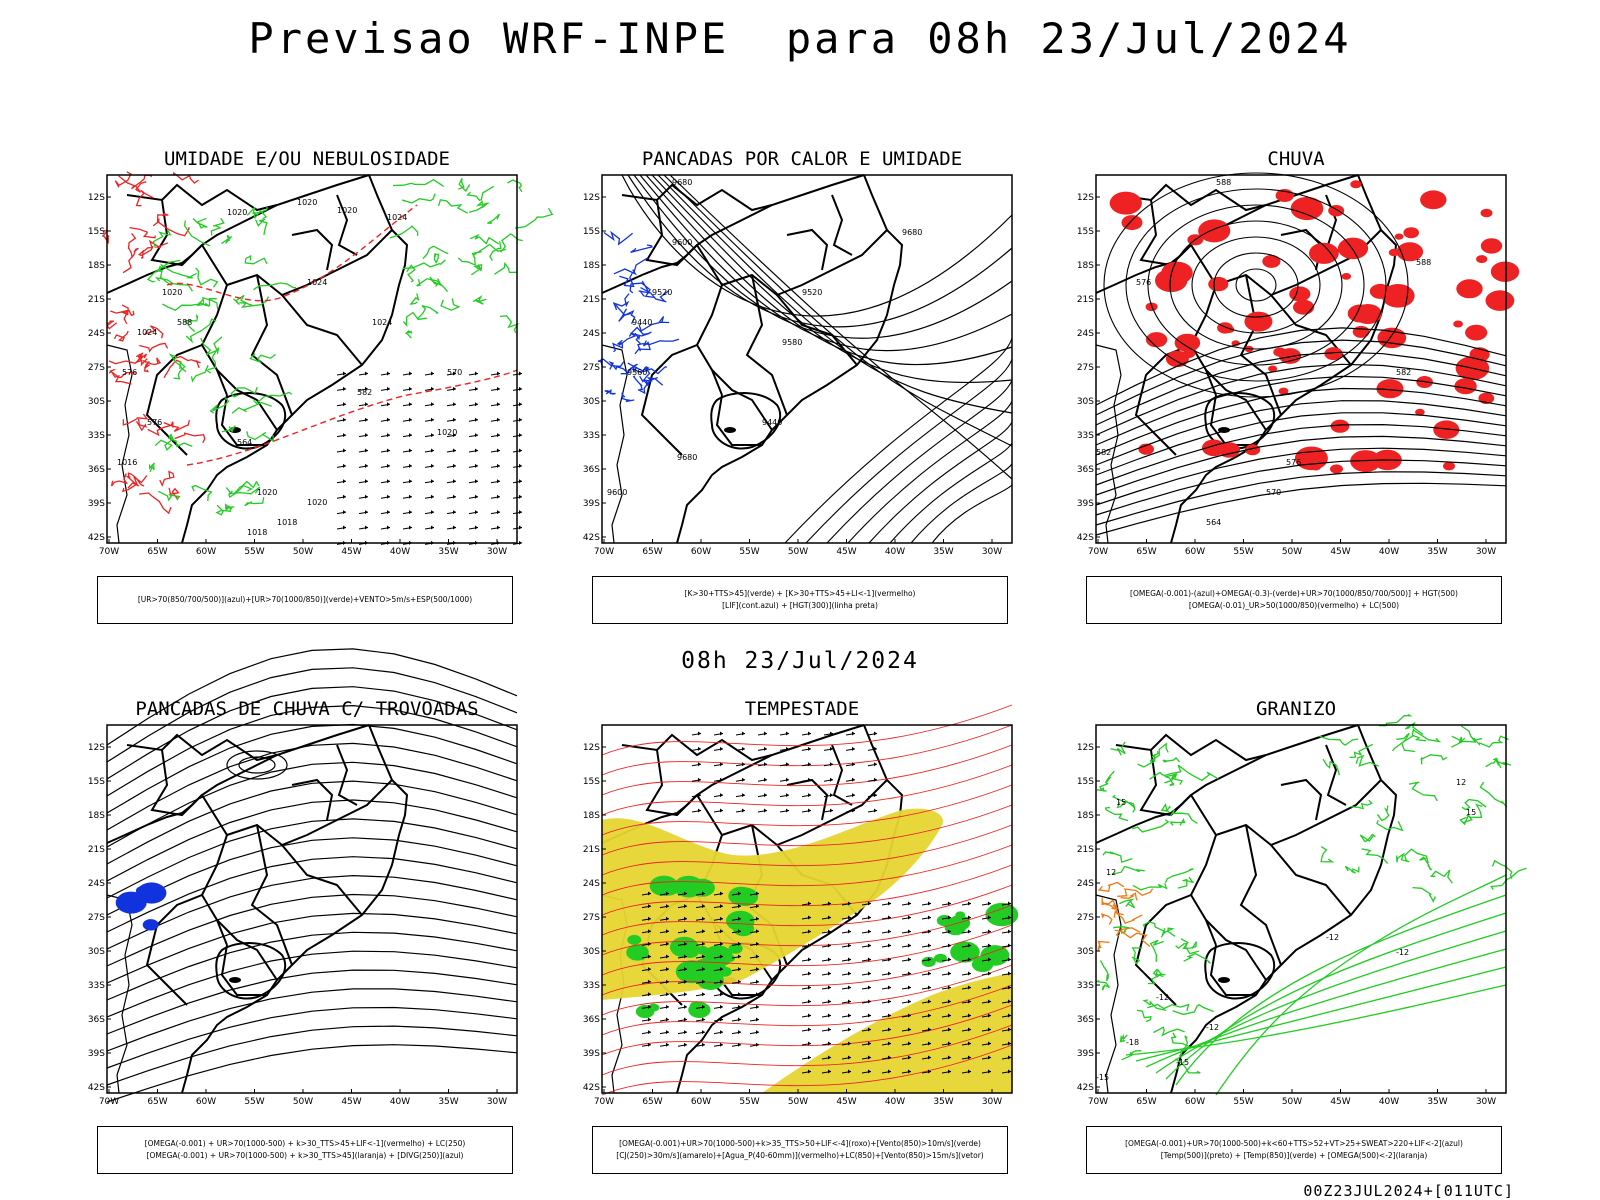  Describe the element at coordinates (1471, 812) in the screenshot. I see `contour-label: 15` at that location.